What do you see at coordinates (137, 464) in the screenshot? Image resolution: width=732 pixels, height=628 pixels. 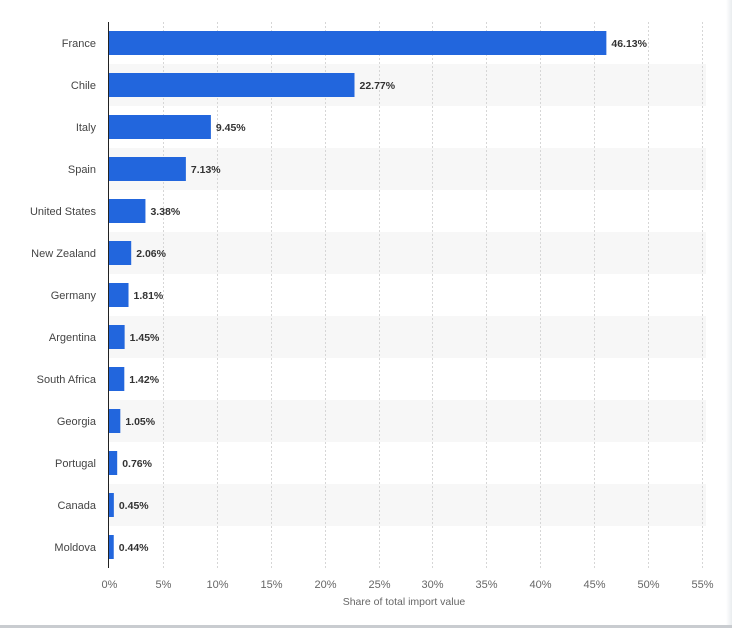 I see `value-label-portugal: 0.76%` at bounding box center [137, 464].